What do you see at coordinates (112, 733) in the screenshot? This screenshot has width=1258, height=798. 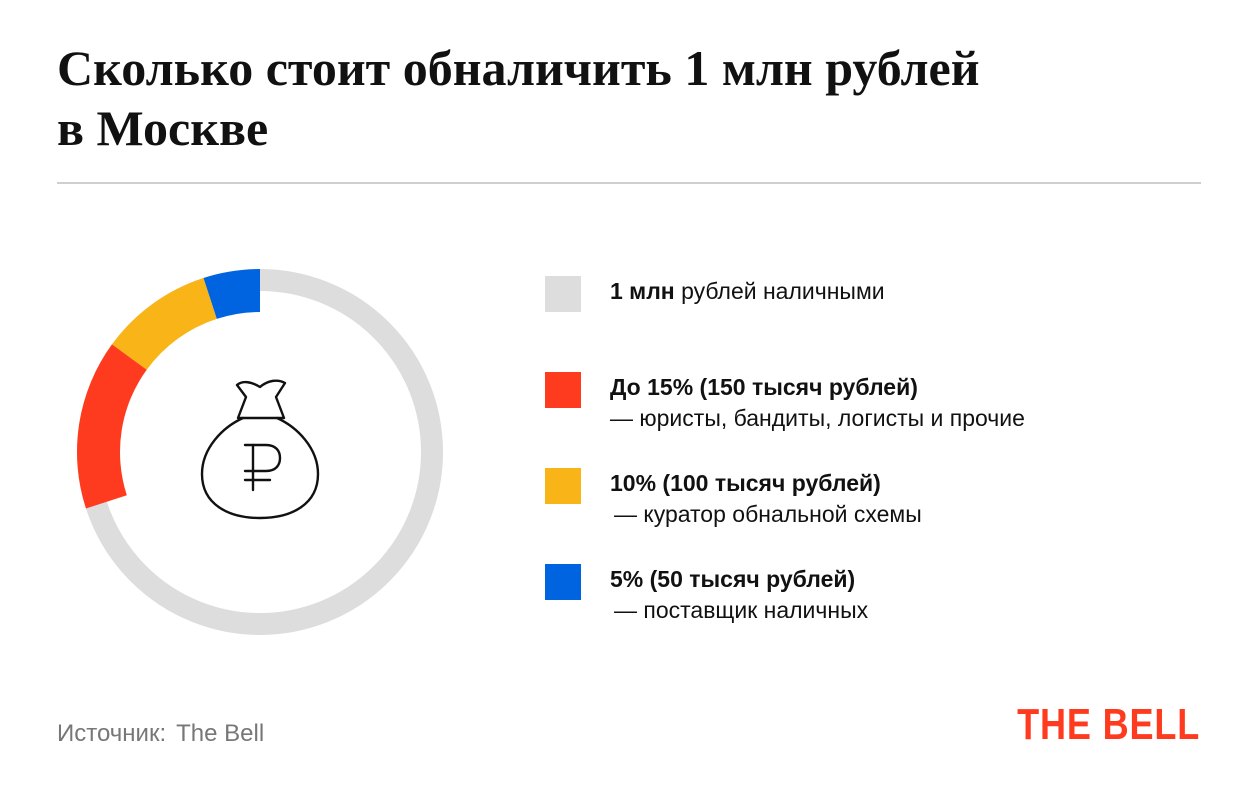 I see `source-label: Источник:` at bounding box center [112, 733].